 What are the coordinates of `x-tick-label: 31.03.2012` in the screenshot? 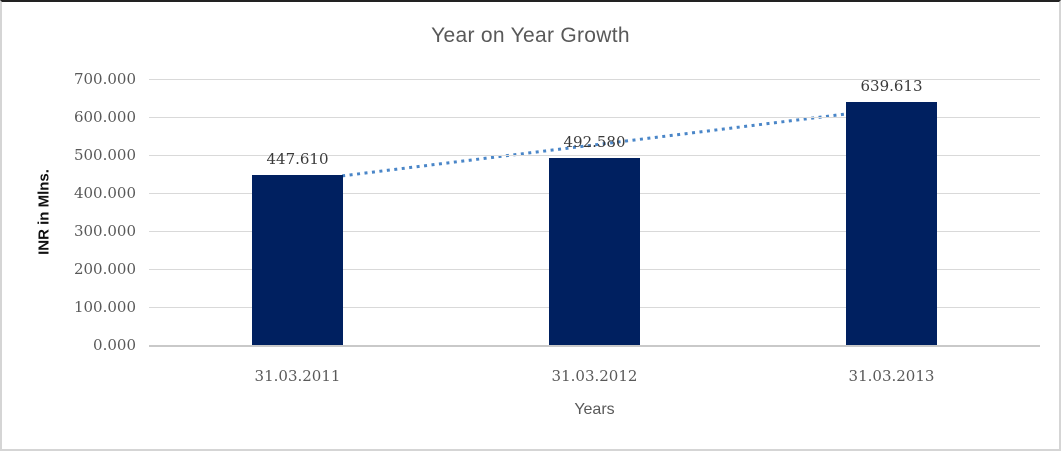 It's located at (594, 376).